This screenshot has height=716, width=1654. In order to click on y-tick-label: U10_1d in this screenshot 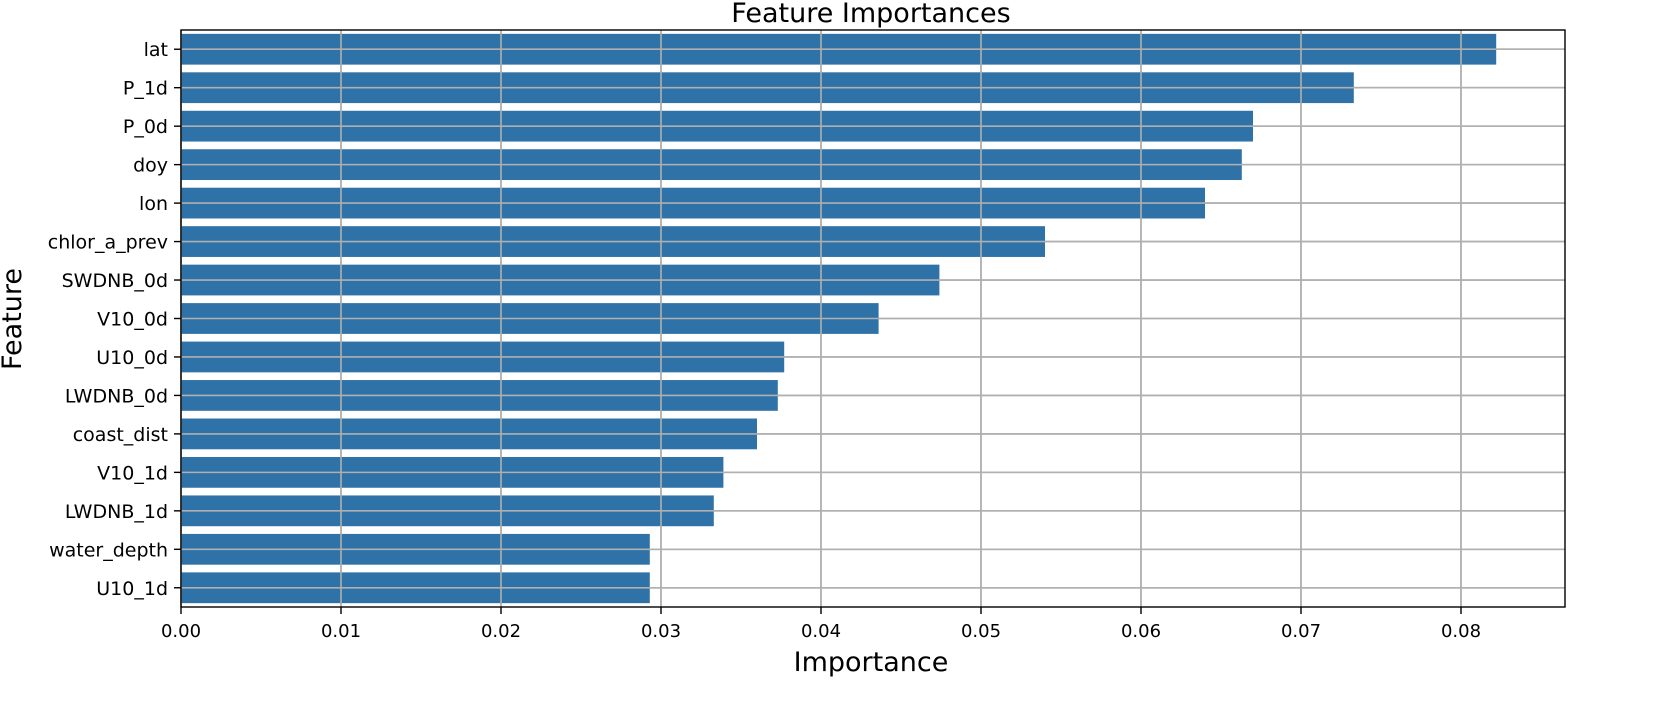, I will do `click(132, 589)`.